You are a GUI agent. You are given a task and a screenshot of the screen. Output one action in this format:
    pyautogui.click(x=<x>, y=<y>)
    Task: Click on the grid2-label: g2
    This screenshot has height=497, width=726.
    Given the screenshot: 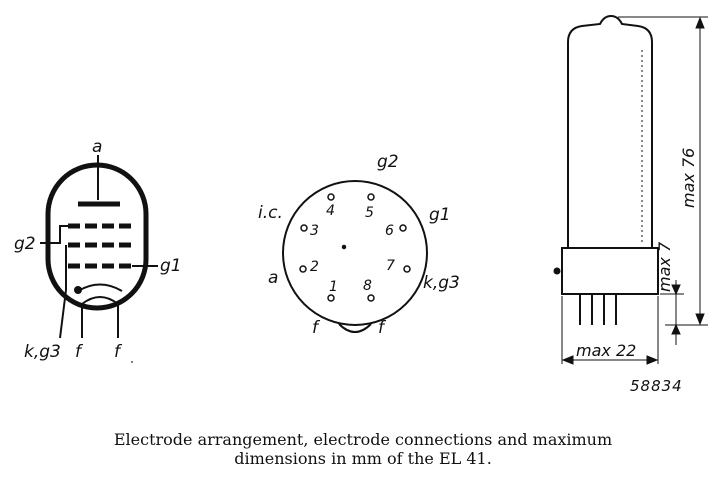 What is the action you would take?
    pyautogui.click(x=25, y=244)
    